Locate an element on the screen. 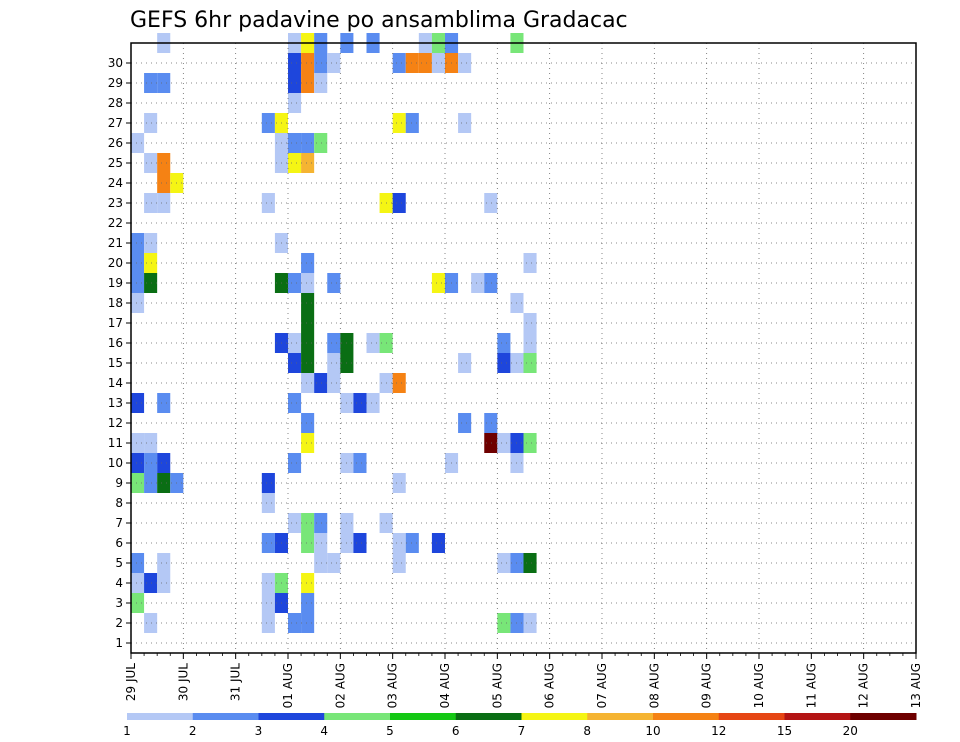  colorbar-label: 2 is located at coordinates (193, 731).